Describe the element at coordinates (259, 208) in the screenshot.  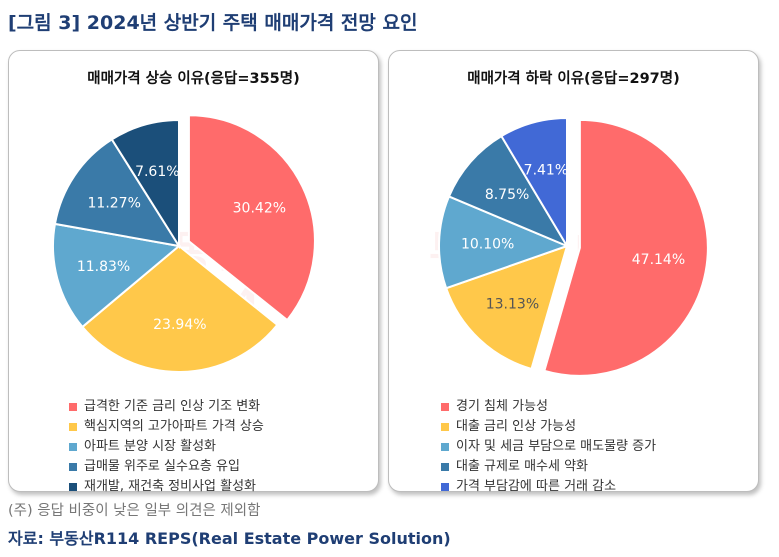
I see `pie-data-label: 30.42%` at that location.